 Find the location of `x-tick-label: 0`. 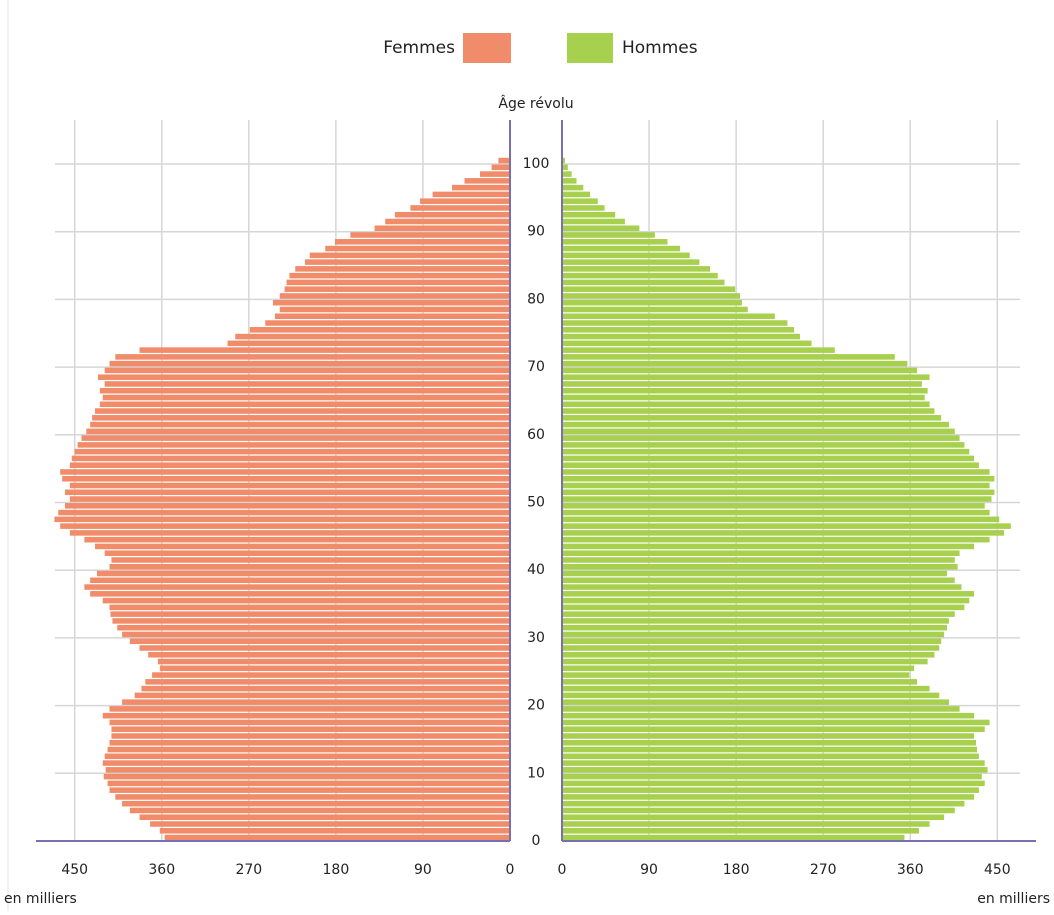

x-tick-label: 0 is located at coordinates (510, 870).